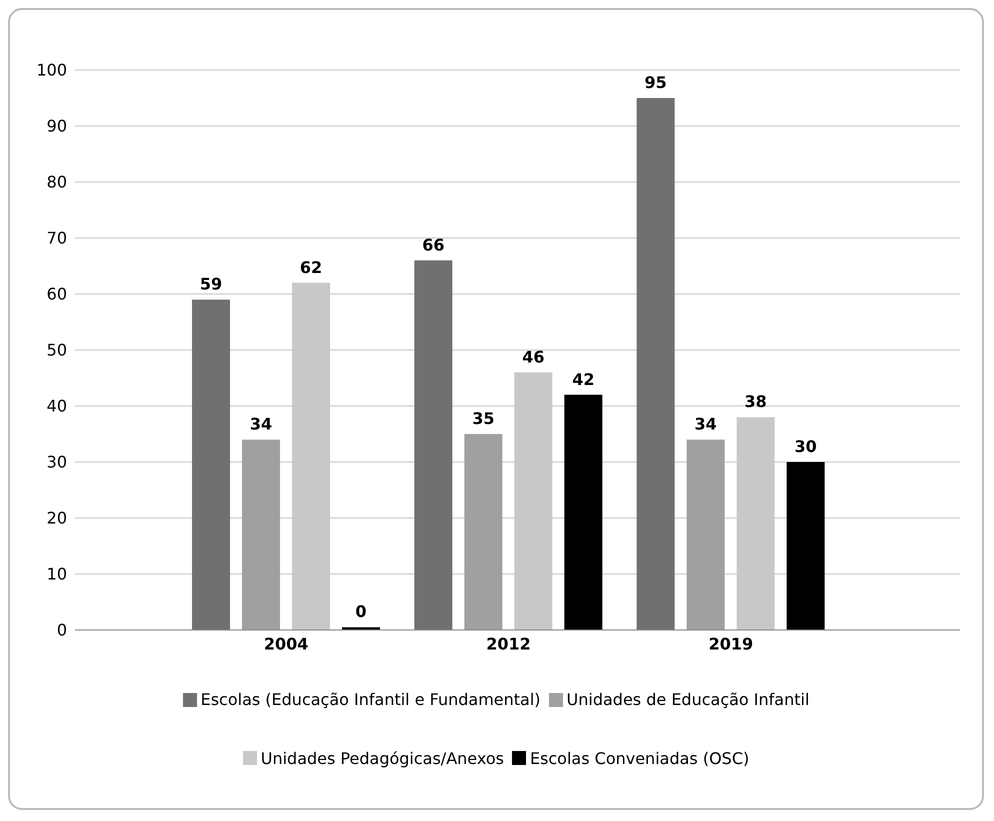 The height and width of the screenshot is (821, 994). I want to click on x-tick-label: 2019, so click(731, 644).